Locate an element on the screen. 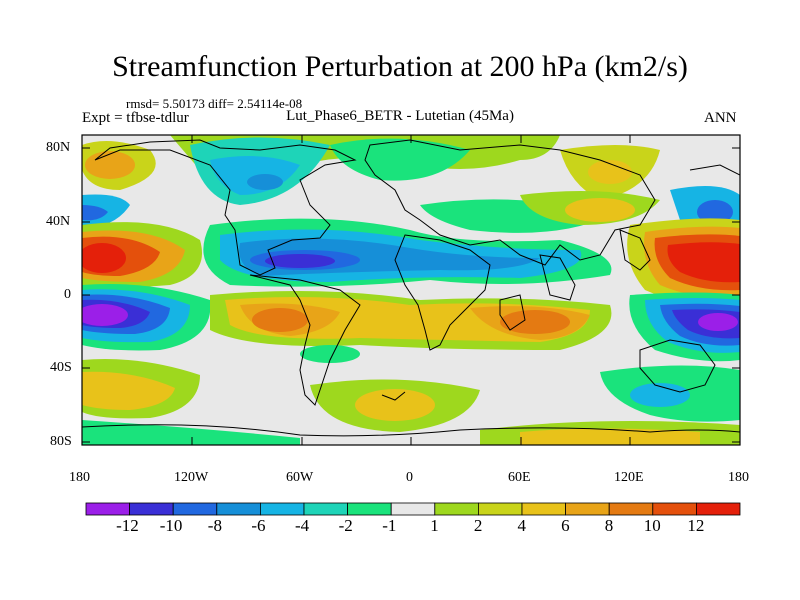 The image size is (800, 600). colorbar-label: 4 is located at coordinates (522, 525).